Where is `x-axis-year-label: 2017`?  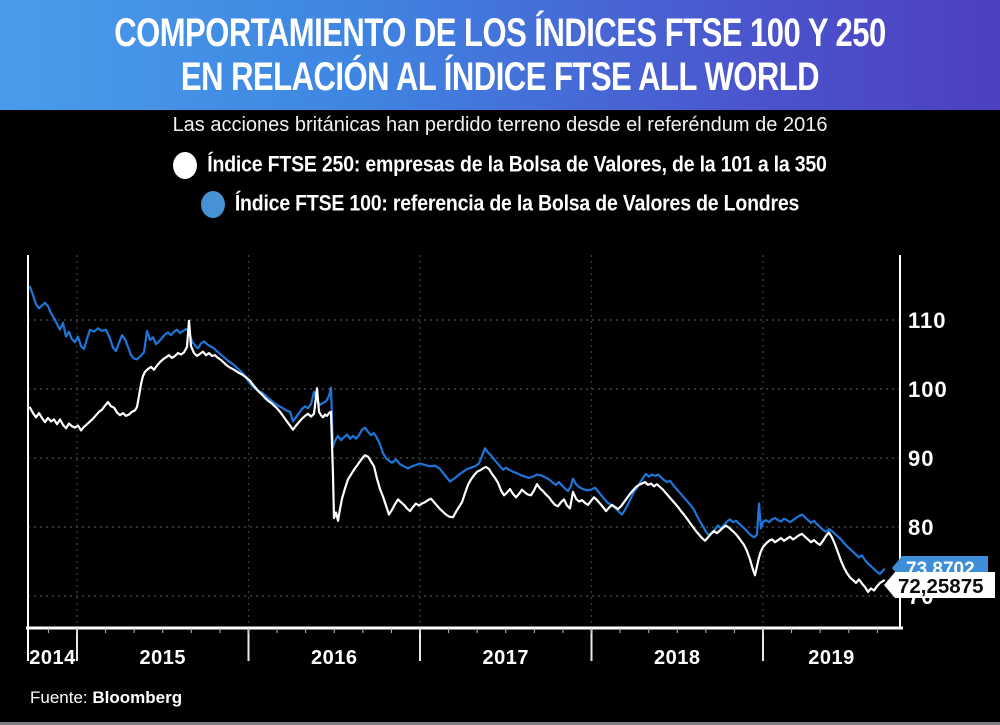 x-axis-year-label: 2017 is located at coordinates (506, 658).